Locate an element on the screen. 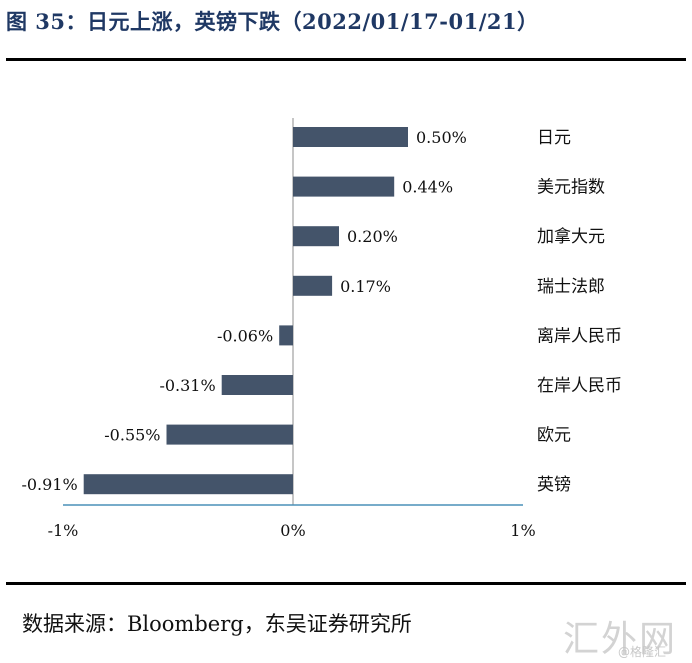 This screenshot has width=692, height=663. page-title: 图 35：日元上涨，英镑下跌（2022/01/17-01/21） is located at coordinates (272, 21).